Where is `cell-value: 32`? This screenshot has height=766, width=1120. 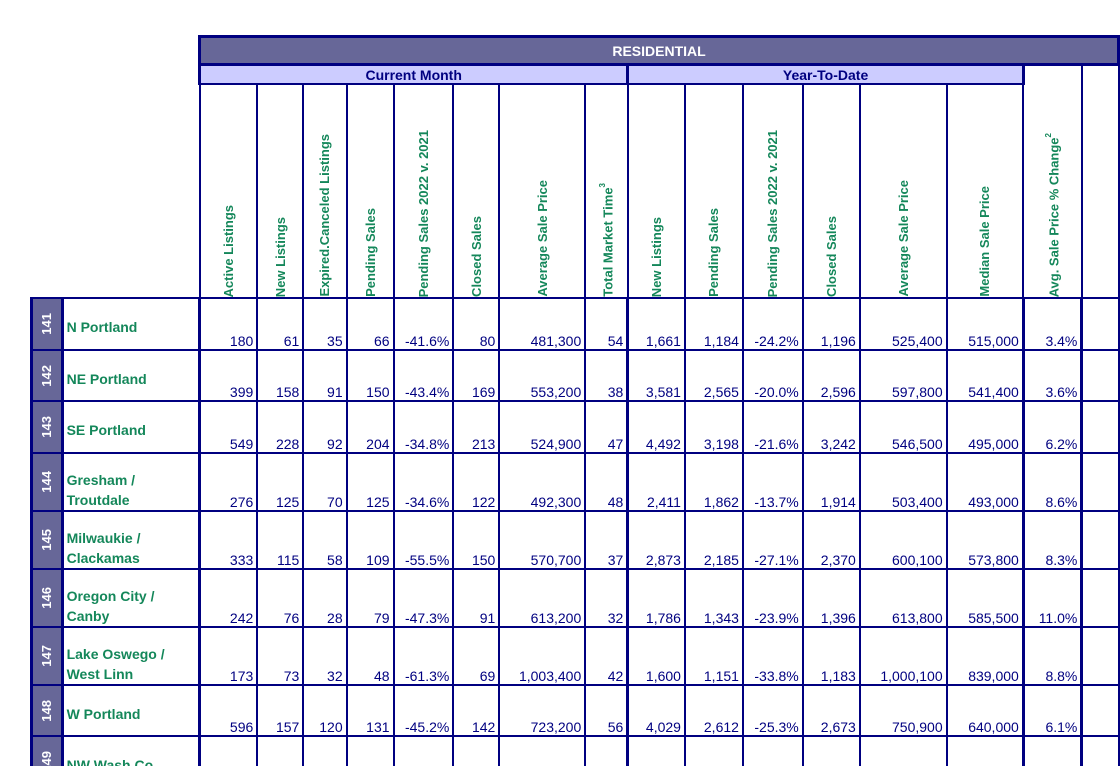 cell-value: 32 is located at coordinates (606, 597).